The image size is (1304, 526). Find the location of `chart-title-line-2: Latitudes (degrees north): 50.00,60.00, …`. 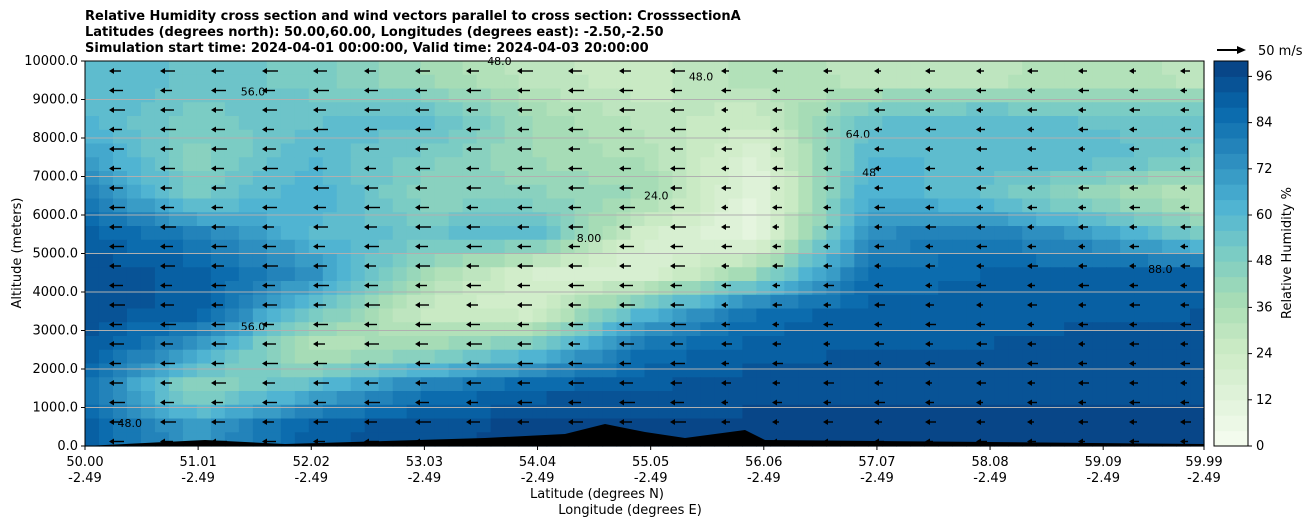

chart-title-line-2: Latitudes (degrees north): 50.00,60.00, … is located at coordinates (374, 32).